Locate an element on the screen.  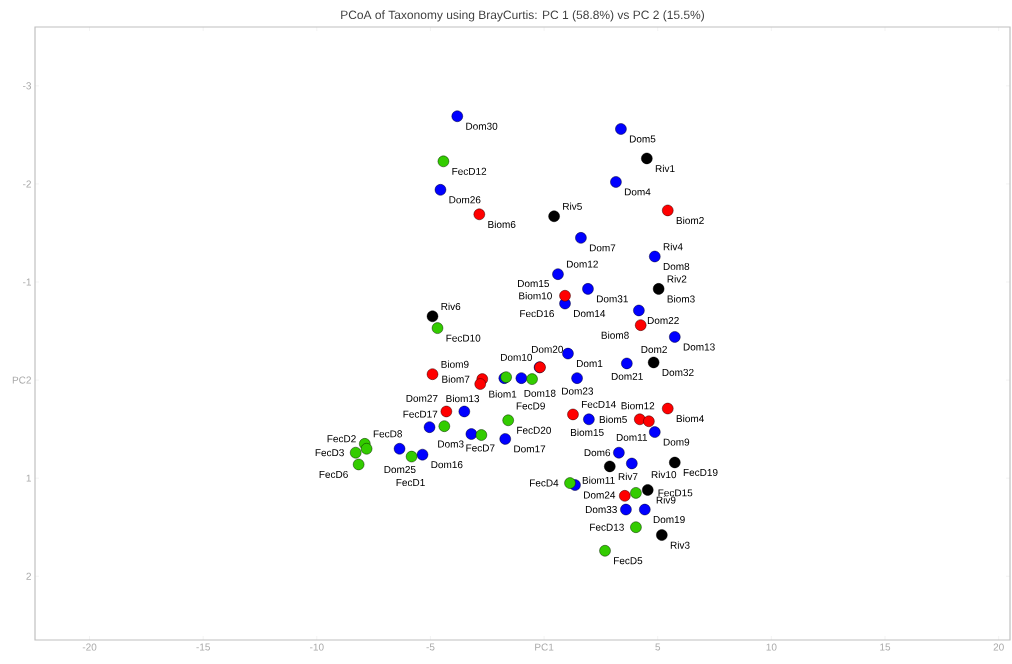
annotation: Dom14 is located at coordinates (590, 314).